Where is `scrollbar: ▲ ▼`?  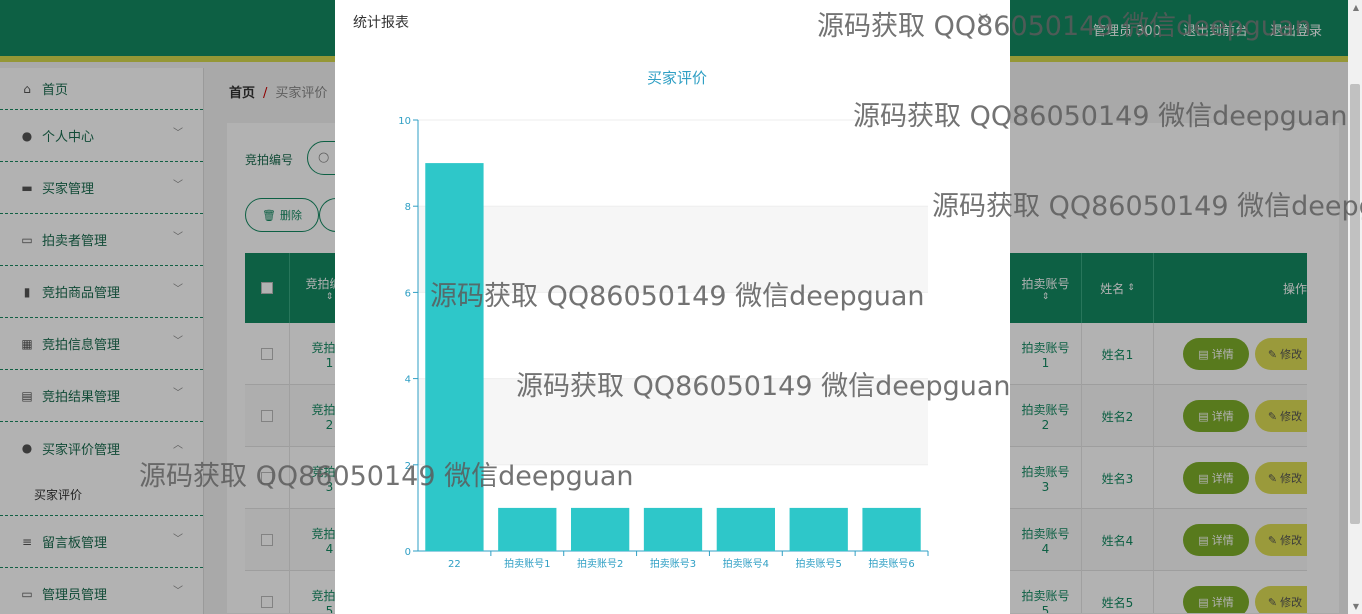
scrollbar: ▲ ▼ is located at coordinates (1355, 307).